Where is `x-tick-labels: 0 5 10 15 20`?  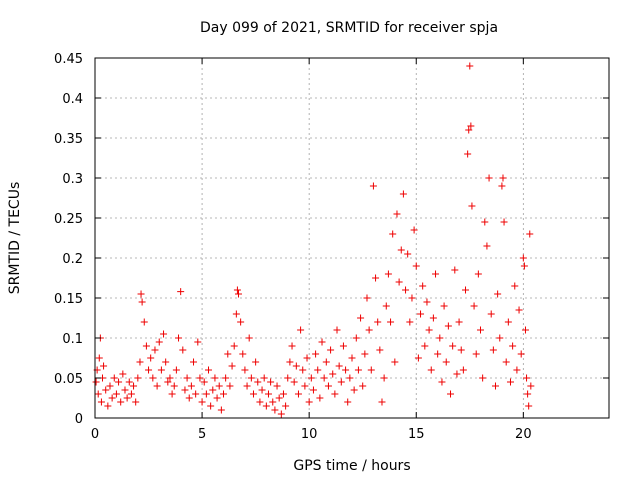 x-tick-labels: 0 5 10 15 20 is located at coordinates (311, 434).